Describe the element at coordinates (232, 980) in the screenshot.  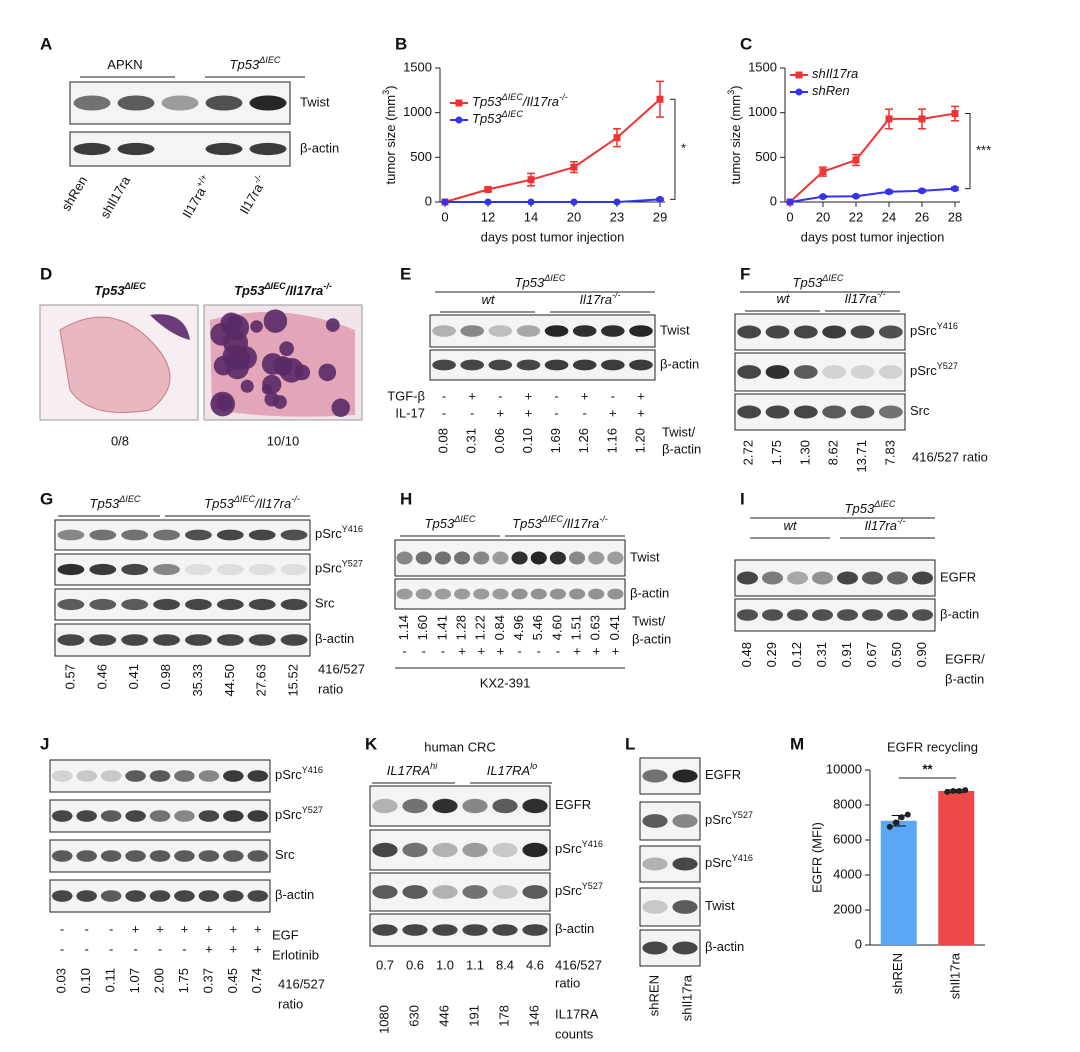
I see `ratio-text: 0.45` at that location.